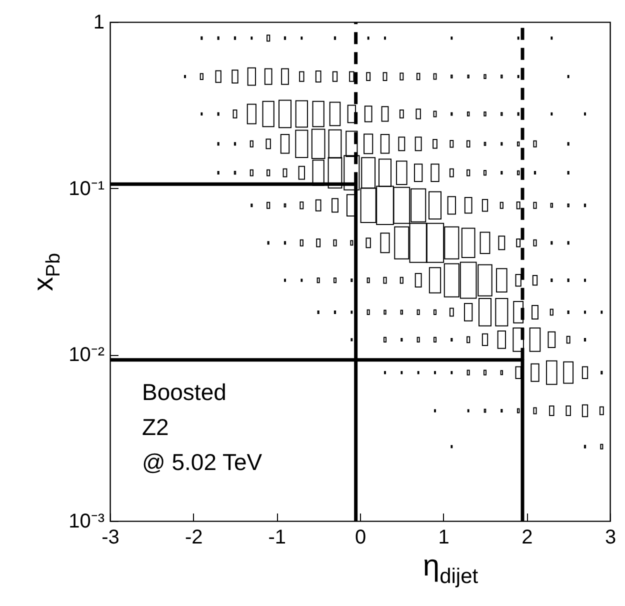 This screenshot has height=606, width=625. What do you see at coordinates (610, 537) in the screenshot?
I see `x-tick-label: 3` at bounding box center [610, 537].